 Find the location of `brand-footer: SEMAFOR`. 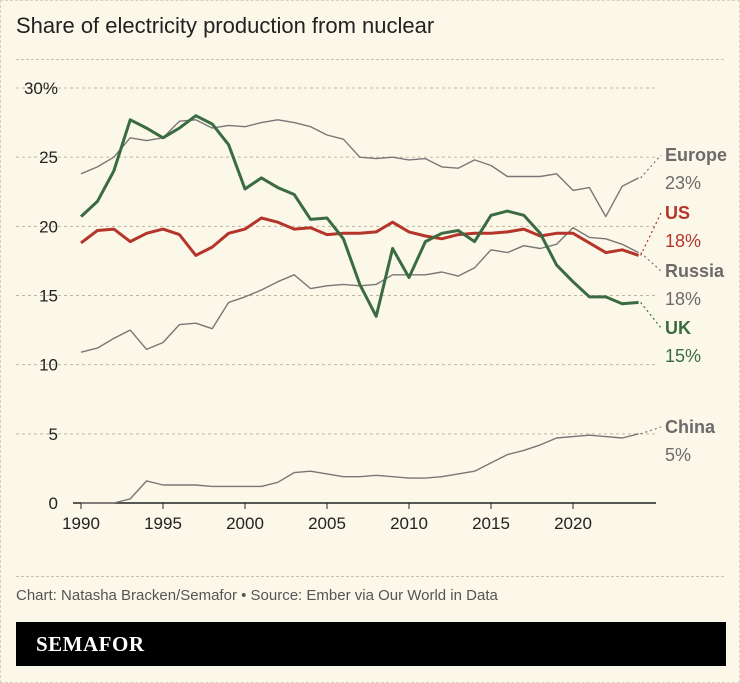

brand-footer: SEMAFOR is located at coordinates (371, 644).